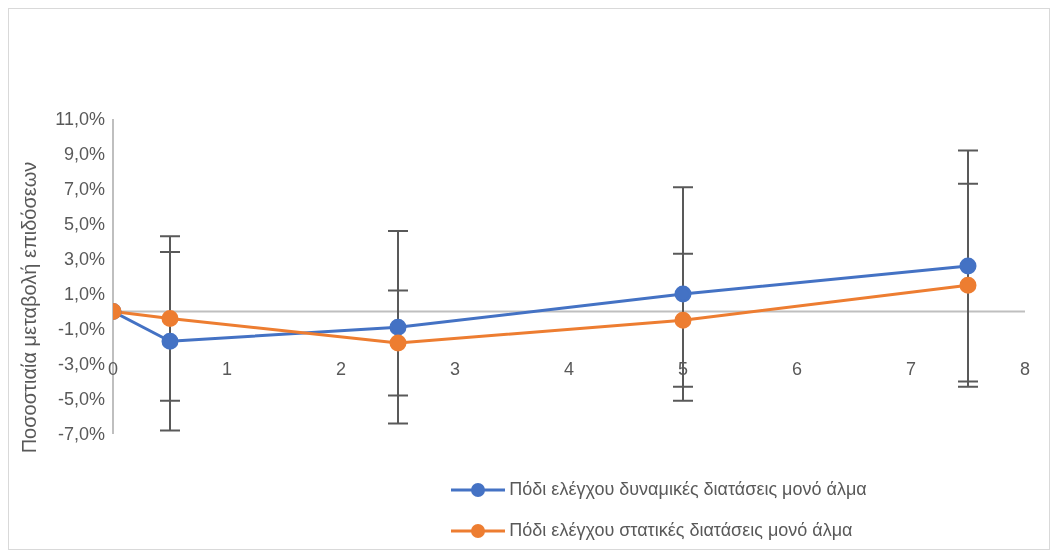 The width and height of the screenshot is (1059, 560). I want to click on y-tick-label: 5,0%, so click(84, 224).